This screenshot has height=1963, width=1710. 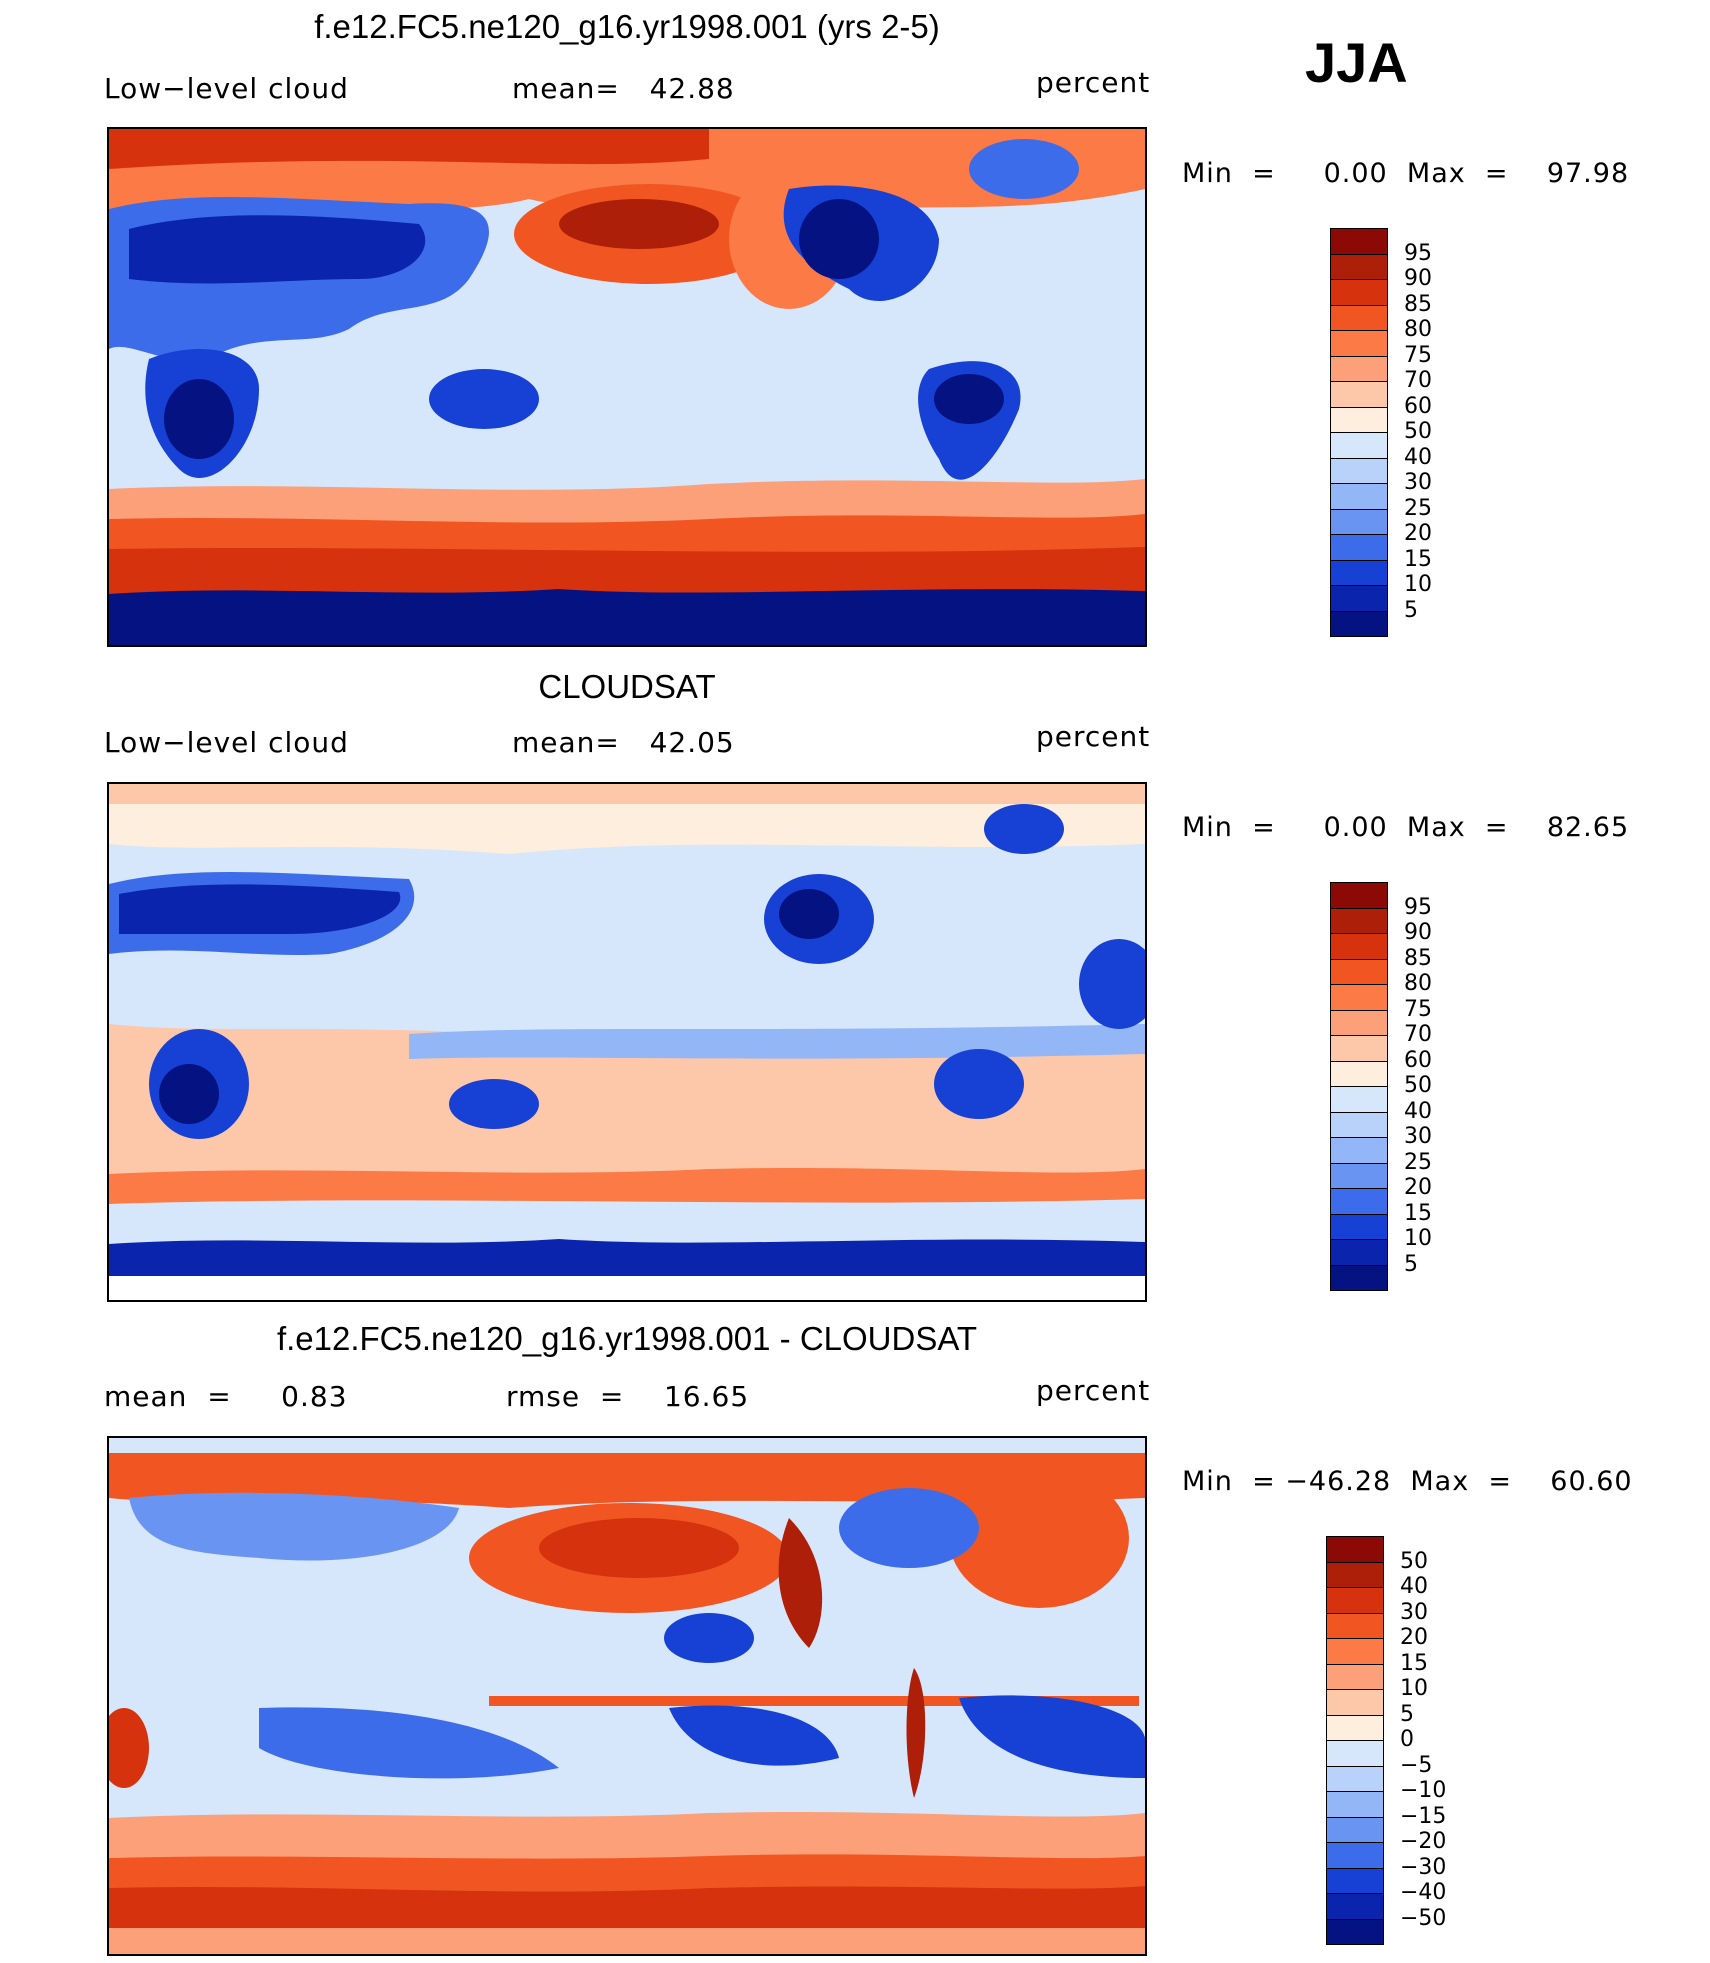 What do you see at coordinates (1406, 173) in the screenshot?
I see `panel-1-minmax: Min = 0.00 Max = 97.98` at bounding box center [1406, 173].